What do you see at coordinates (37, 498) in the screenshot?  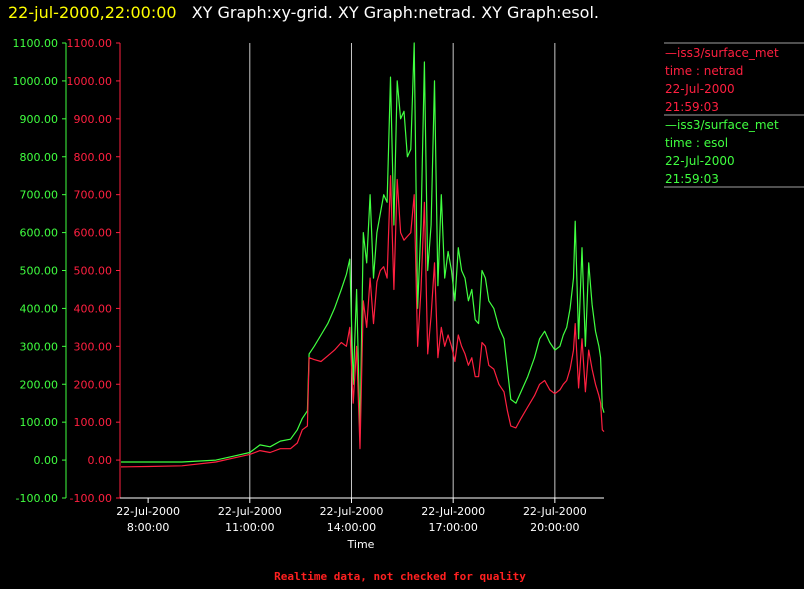 I see `y-tick-label-esol: -100.00` at bounding box center [37, 498].